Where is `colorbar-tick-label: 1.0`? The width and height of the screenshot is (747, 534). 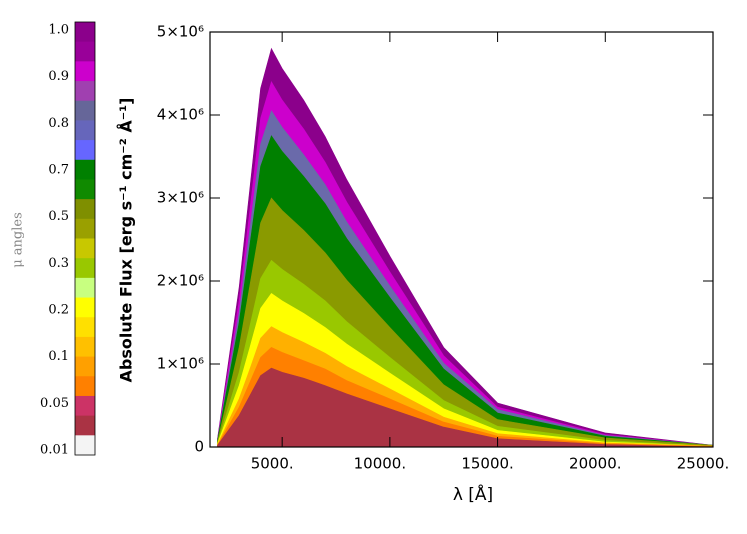
colorbar-tick-label: 1.0 is located at coordinates (58, 30).